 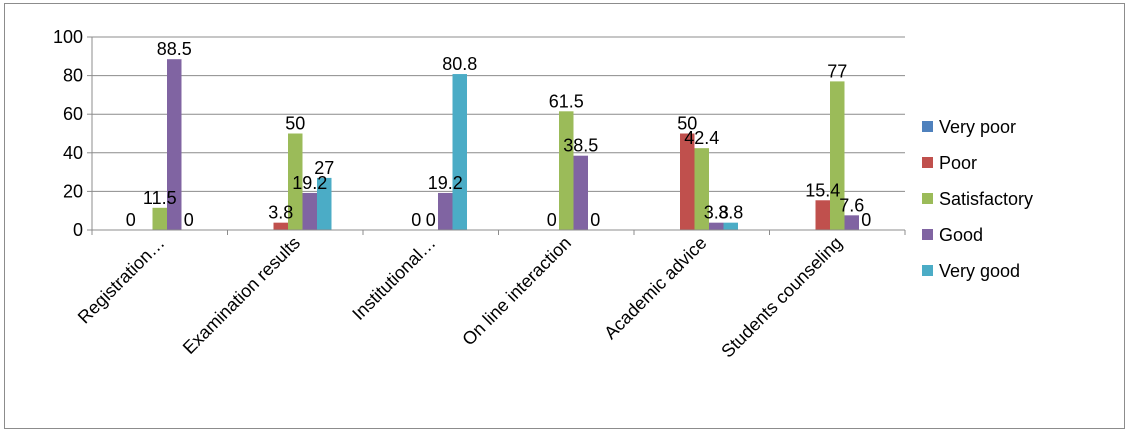 I want to click on data-label: 27, so click(x=324, y=168).